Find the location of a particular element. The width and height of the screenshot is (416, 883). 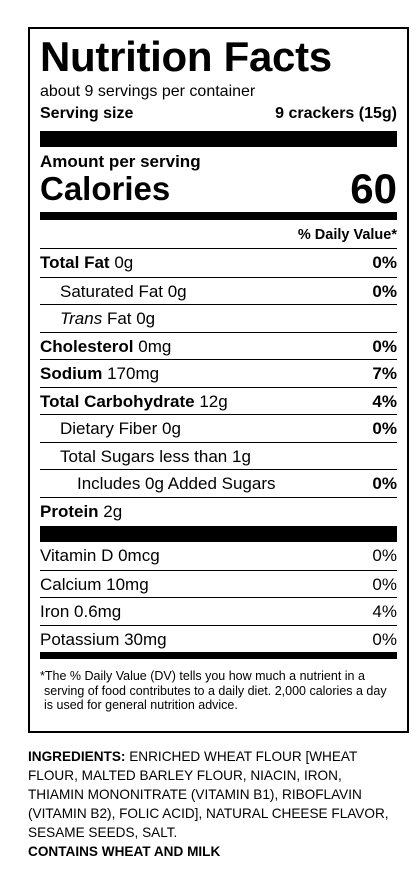

nutrient-row: Total Sugars less than 1g is located at coordinates (218, 455).